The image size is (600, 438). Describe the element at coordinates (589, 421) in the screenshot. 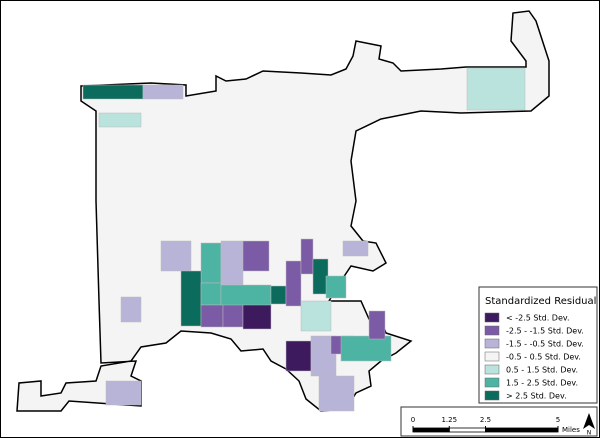

I see `north-arrow` at that location.